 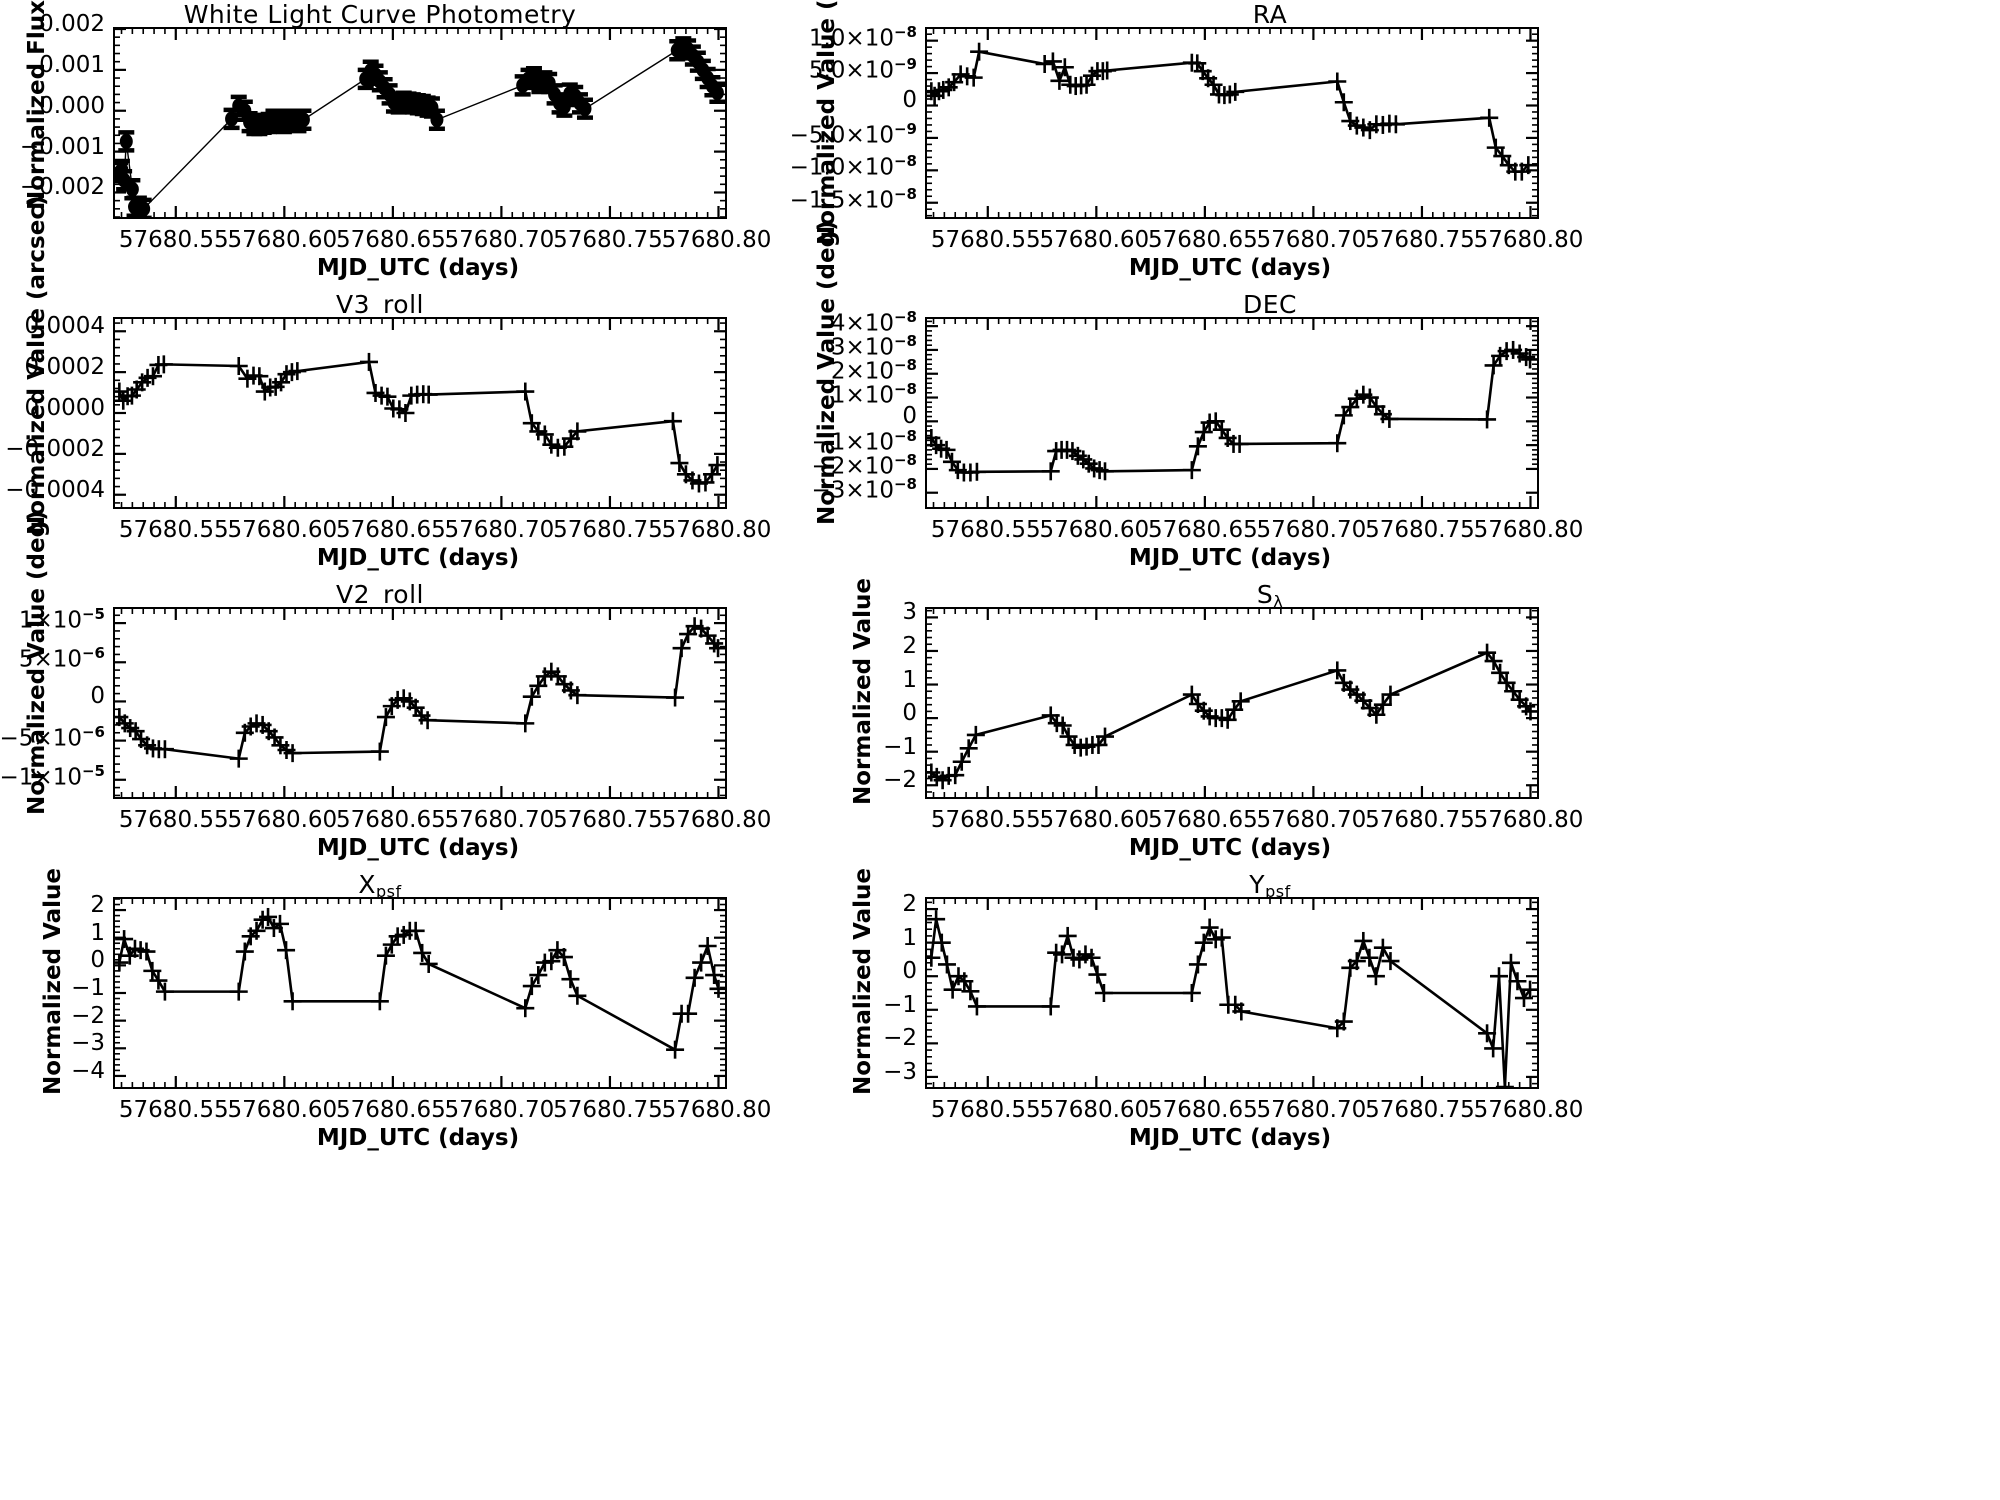 What do you see at coordinates (55, 448) in the screenshot?
I see `y-tick-label: −0.0002` at bounding box center [55, 448].